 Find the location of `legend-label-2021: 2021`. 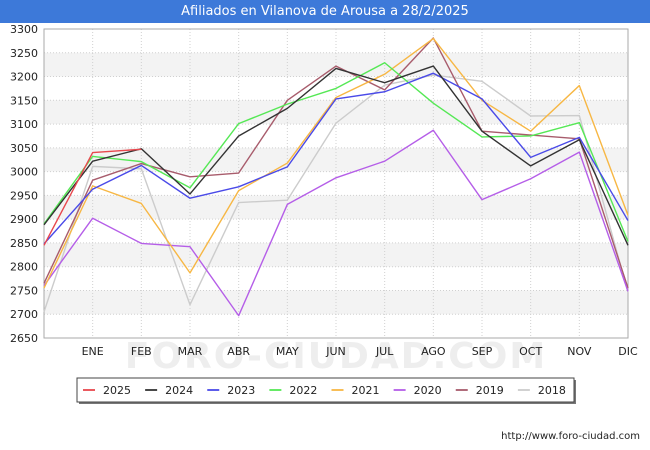

legend-label-2021: 2021 is located at coordinates (366, 390).